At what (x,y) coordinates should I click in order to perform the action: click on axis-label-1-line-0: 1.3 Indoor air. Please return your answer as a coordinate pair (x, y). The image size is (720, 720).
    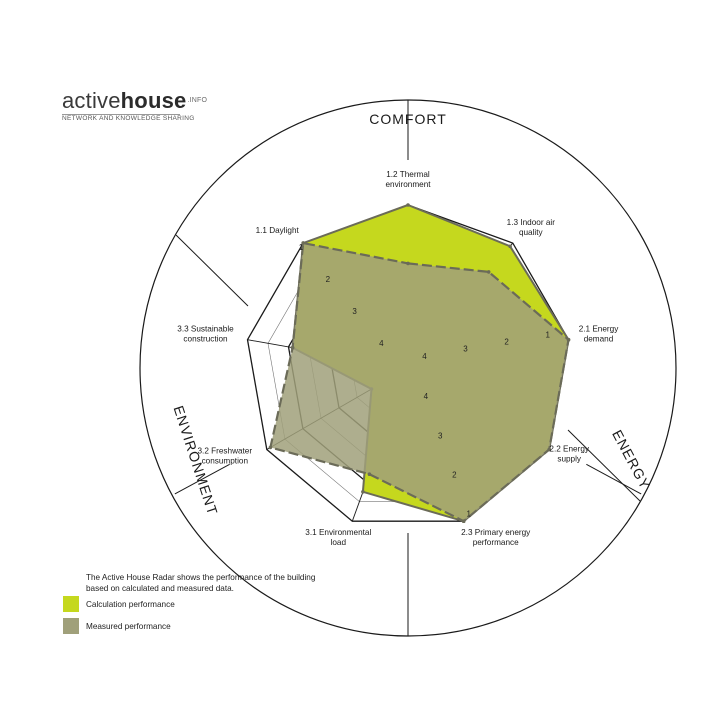
    Looking at the image, I should click on (531, 222).